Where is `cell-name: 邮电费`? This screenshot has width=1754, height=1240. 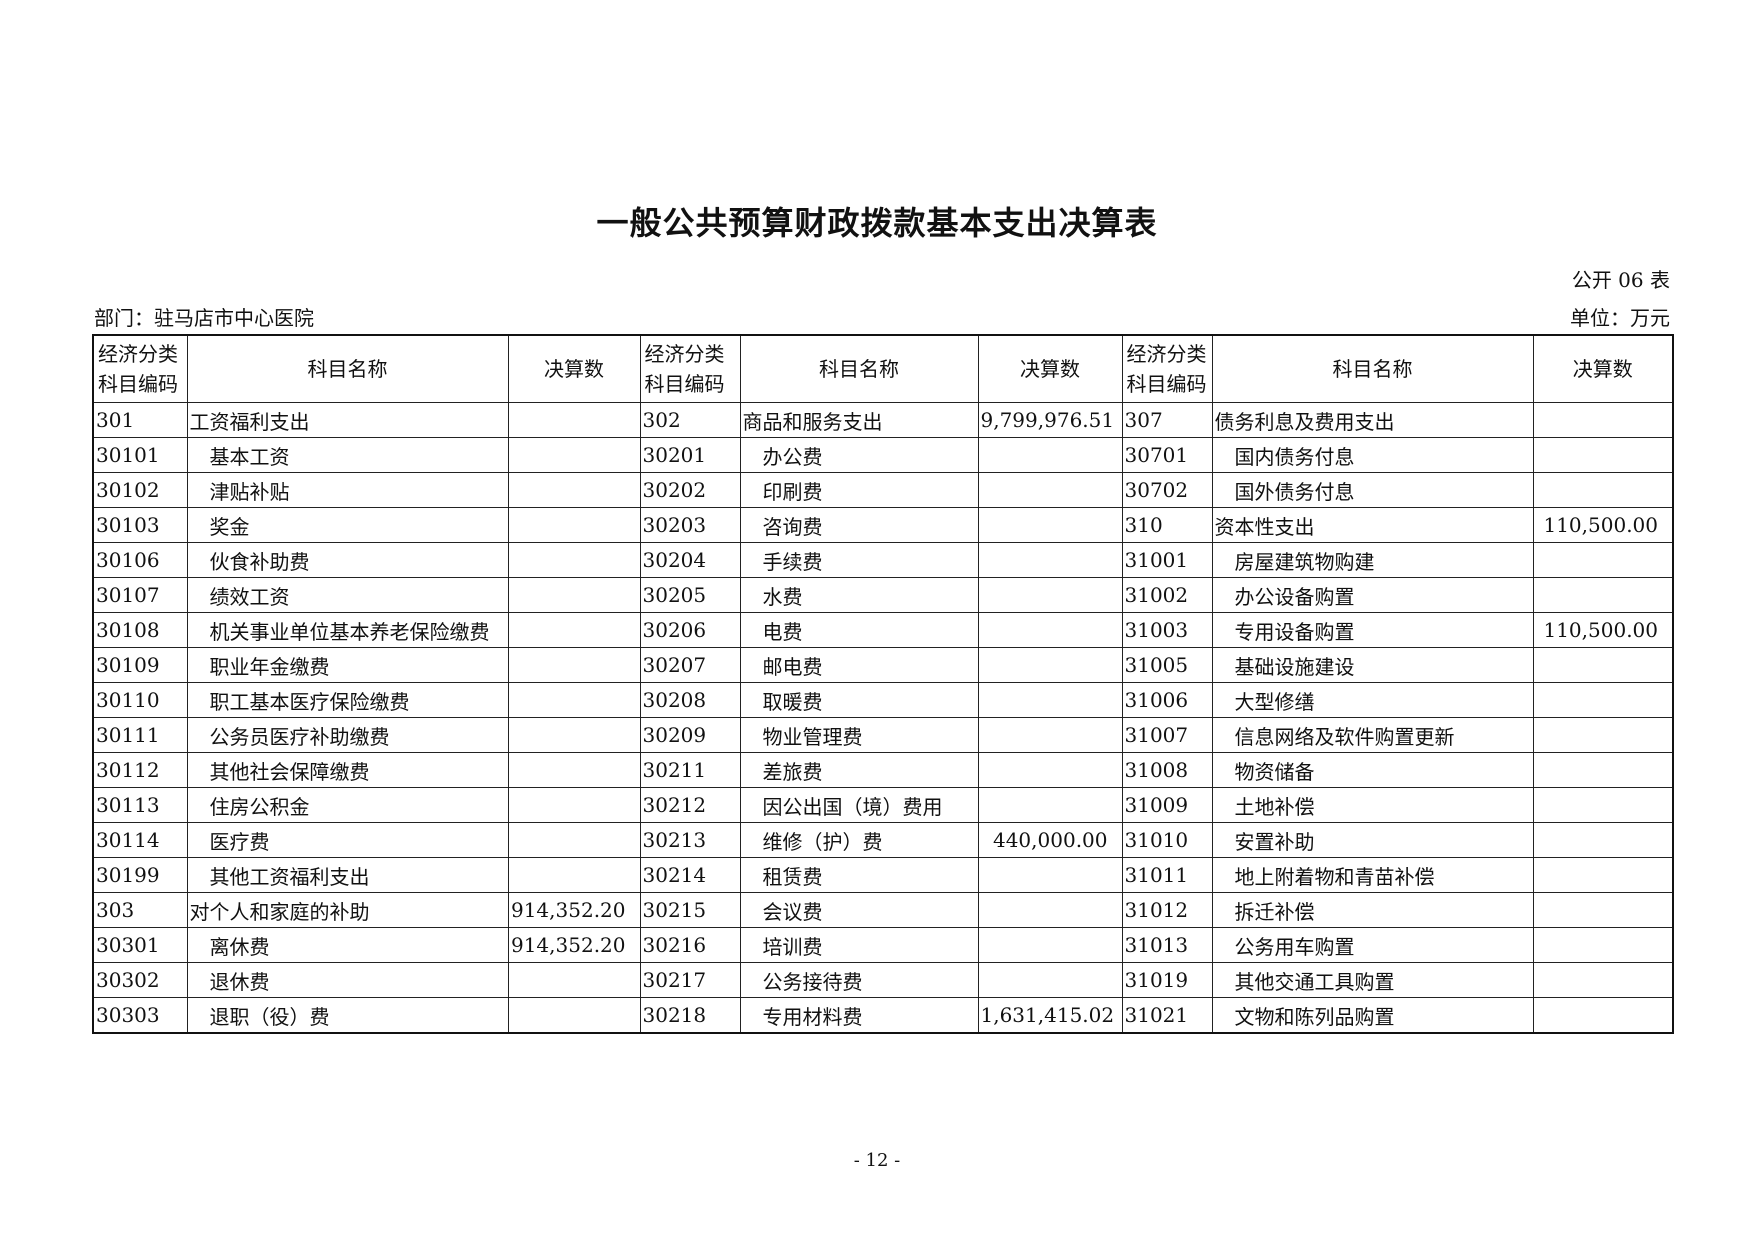 cell-name: 邮电费 is located at coordinates (859, 665).